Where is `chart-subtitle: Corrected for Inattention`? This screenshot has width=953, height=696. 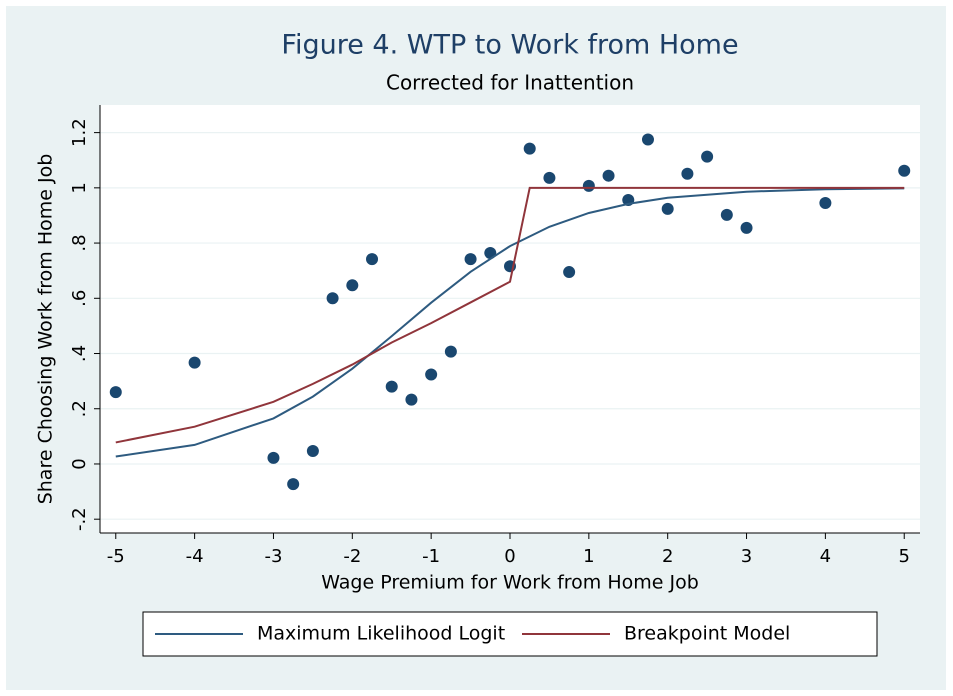
chart-subtitle: Corrected for Inattention is located at coordinates (510, 83).